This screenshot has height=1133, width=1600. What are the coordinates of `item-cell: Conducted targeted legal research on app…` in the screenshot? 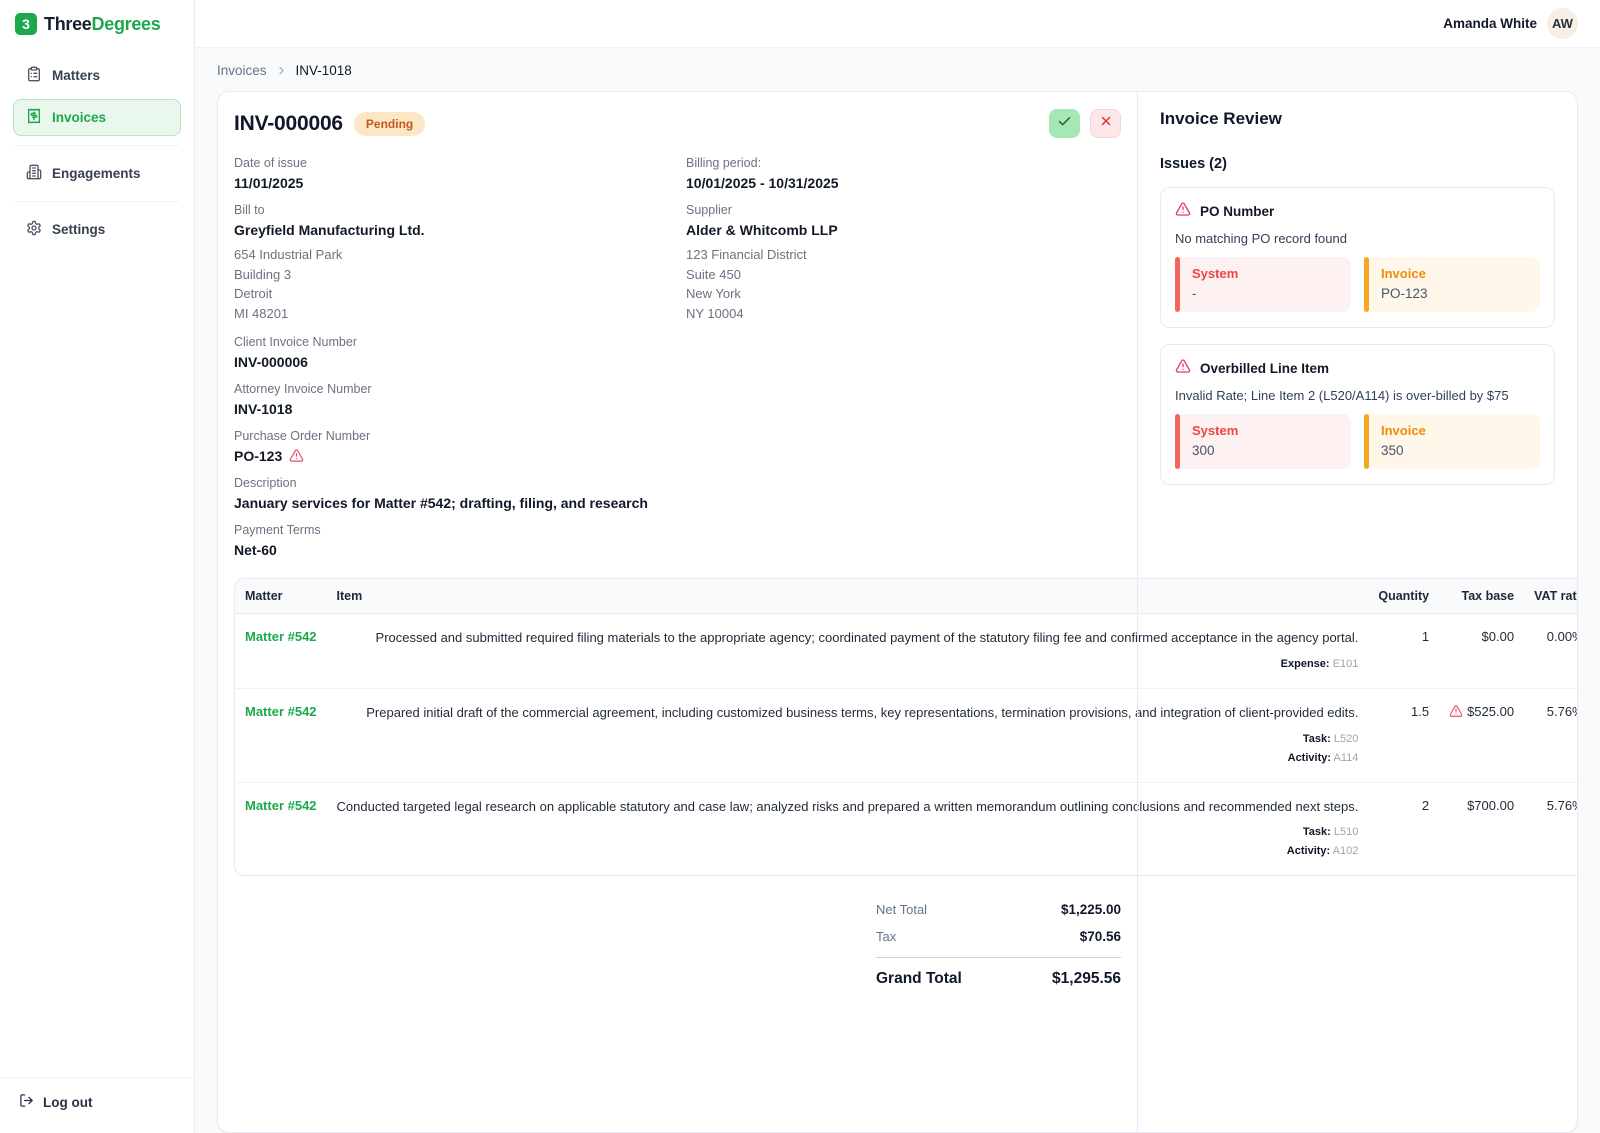 It's located at (847, 830).